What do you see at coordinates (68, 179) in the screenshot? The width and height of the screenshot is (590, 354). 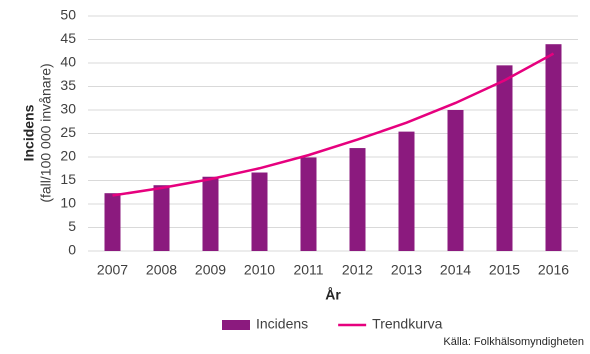 I see `y-tick-label: 15` at bounding box center [68, 179].